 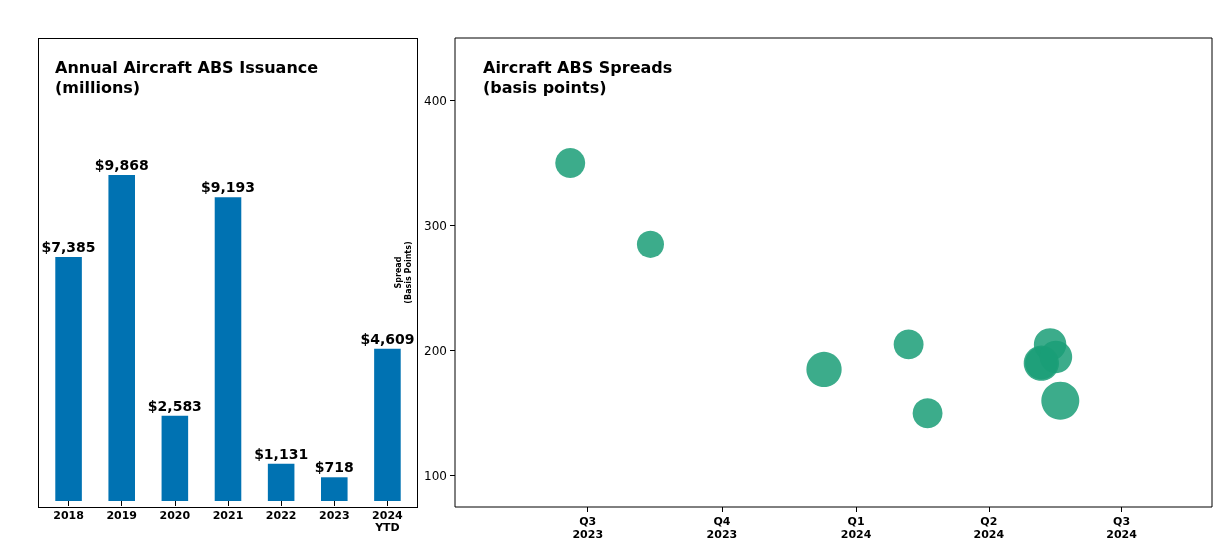 What do you see at coordinates (334, 515) in the screenshot?
I see `x-tick-label: 2023` at bounding box center [334, 515].